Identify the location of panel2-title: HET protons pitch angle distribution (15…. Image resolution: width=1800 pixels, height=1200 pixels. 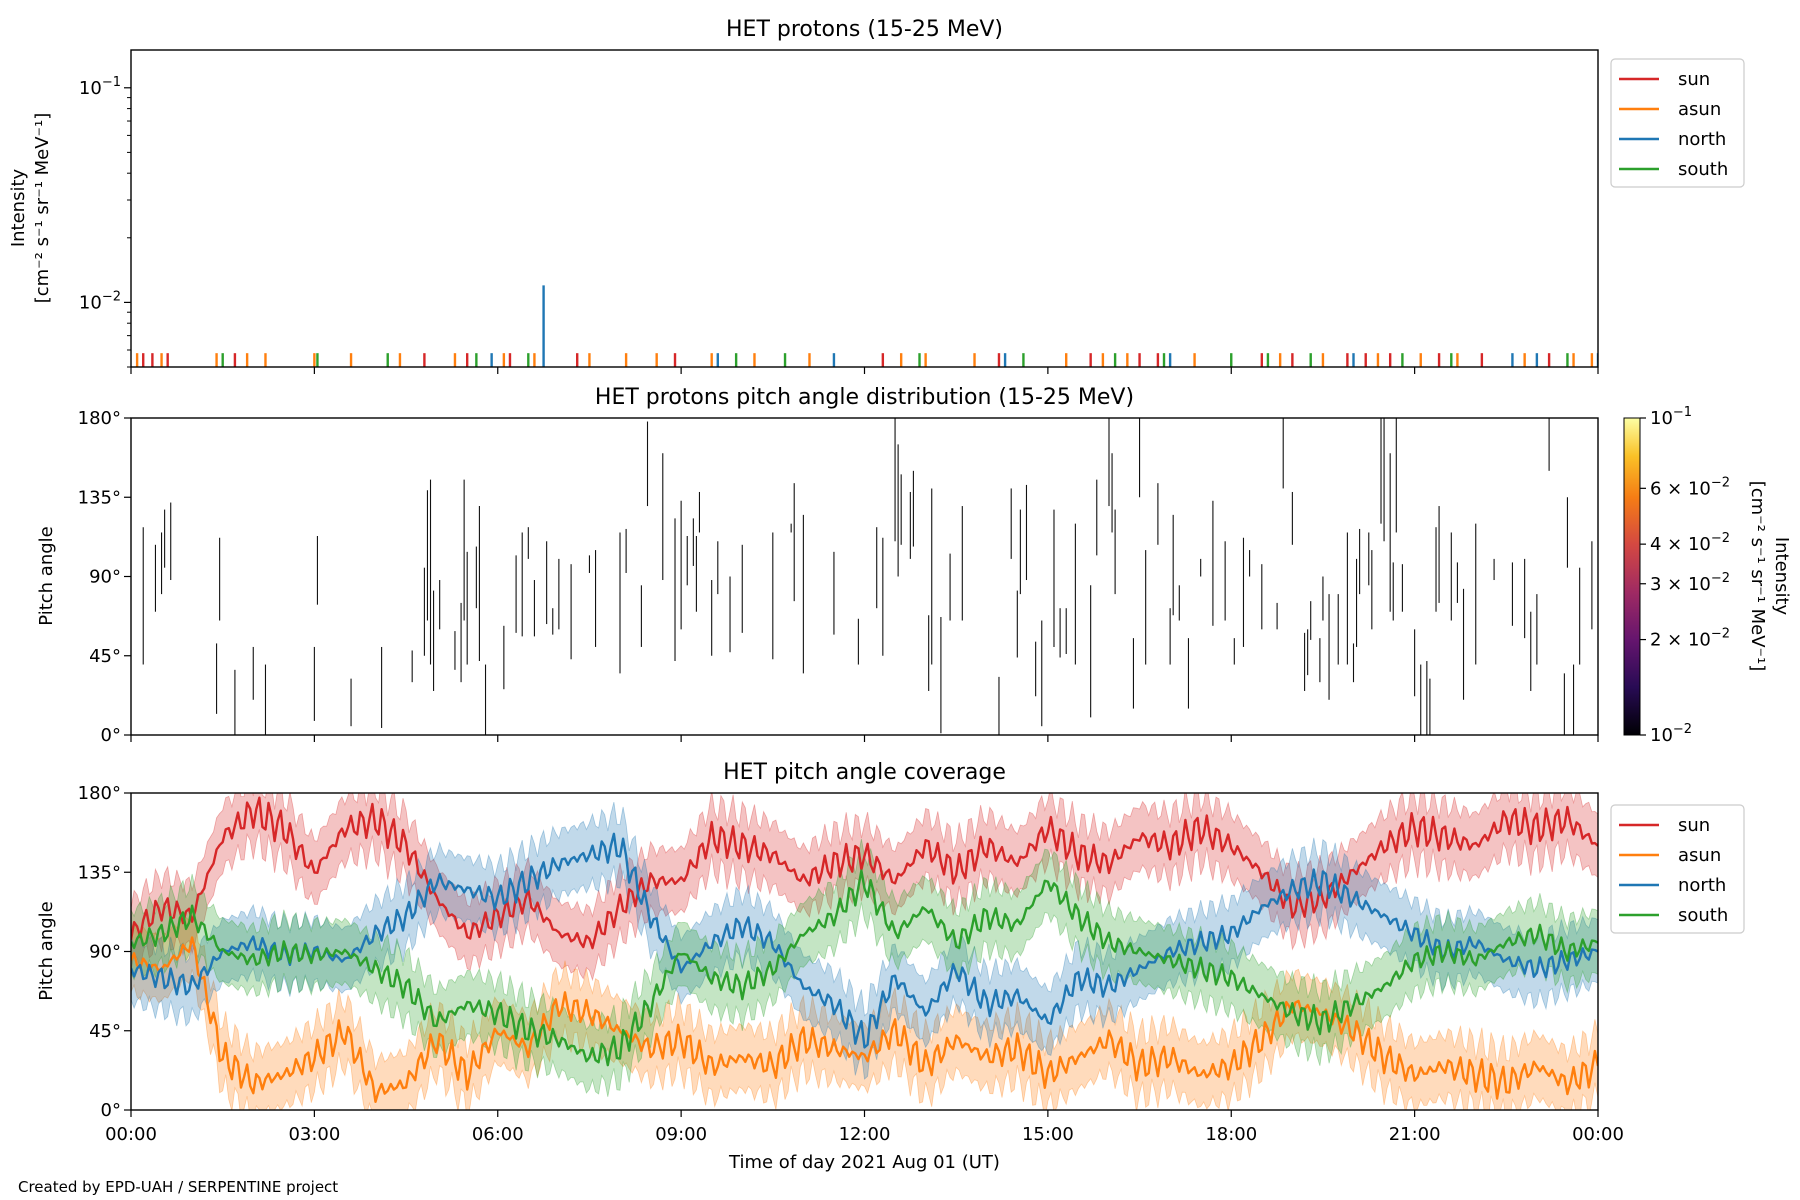
(864, 397).